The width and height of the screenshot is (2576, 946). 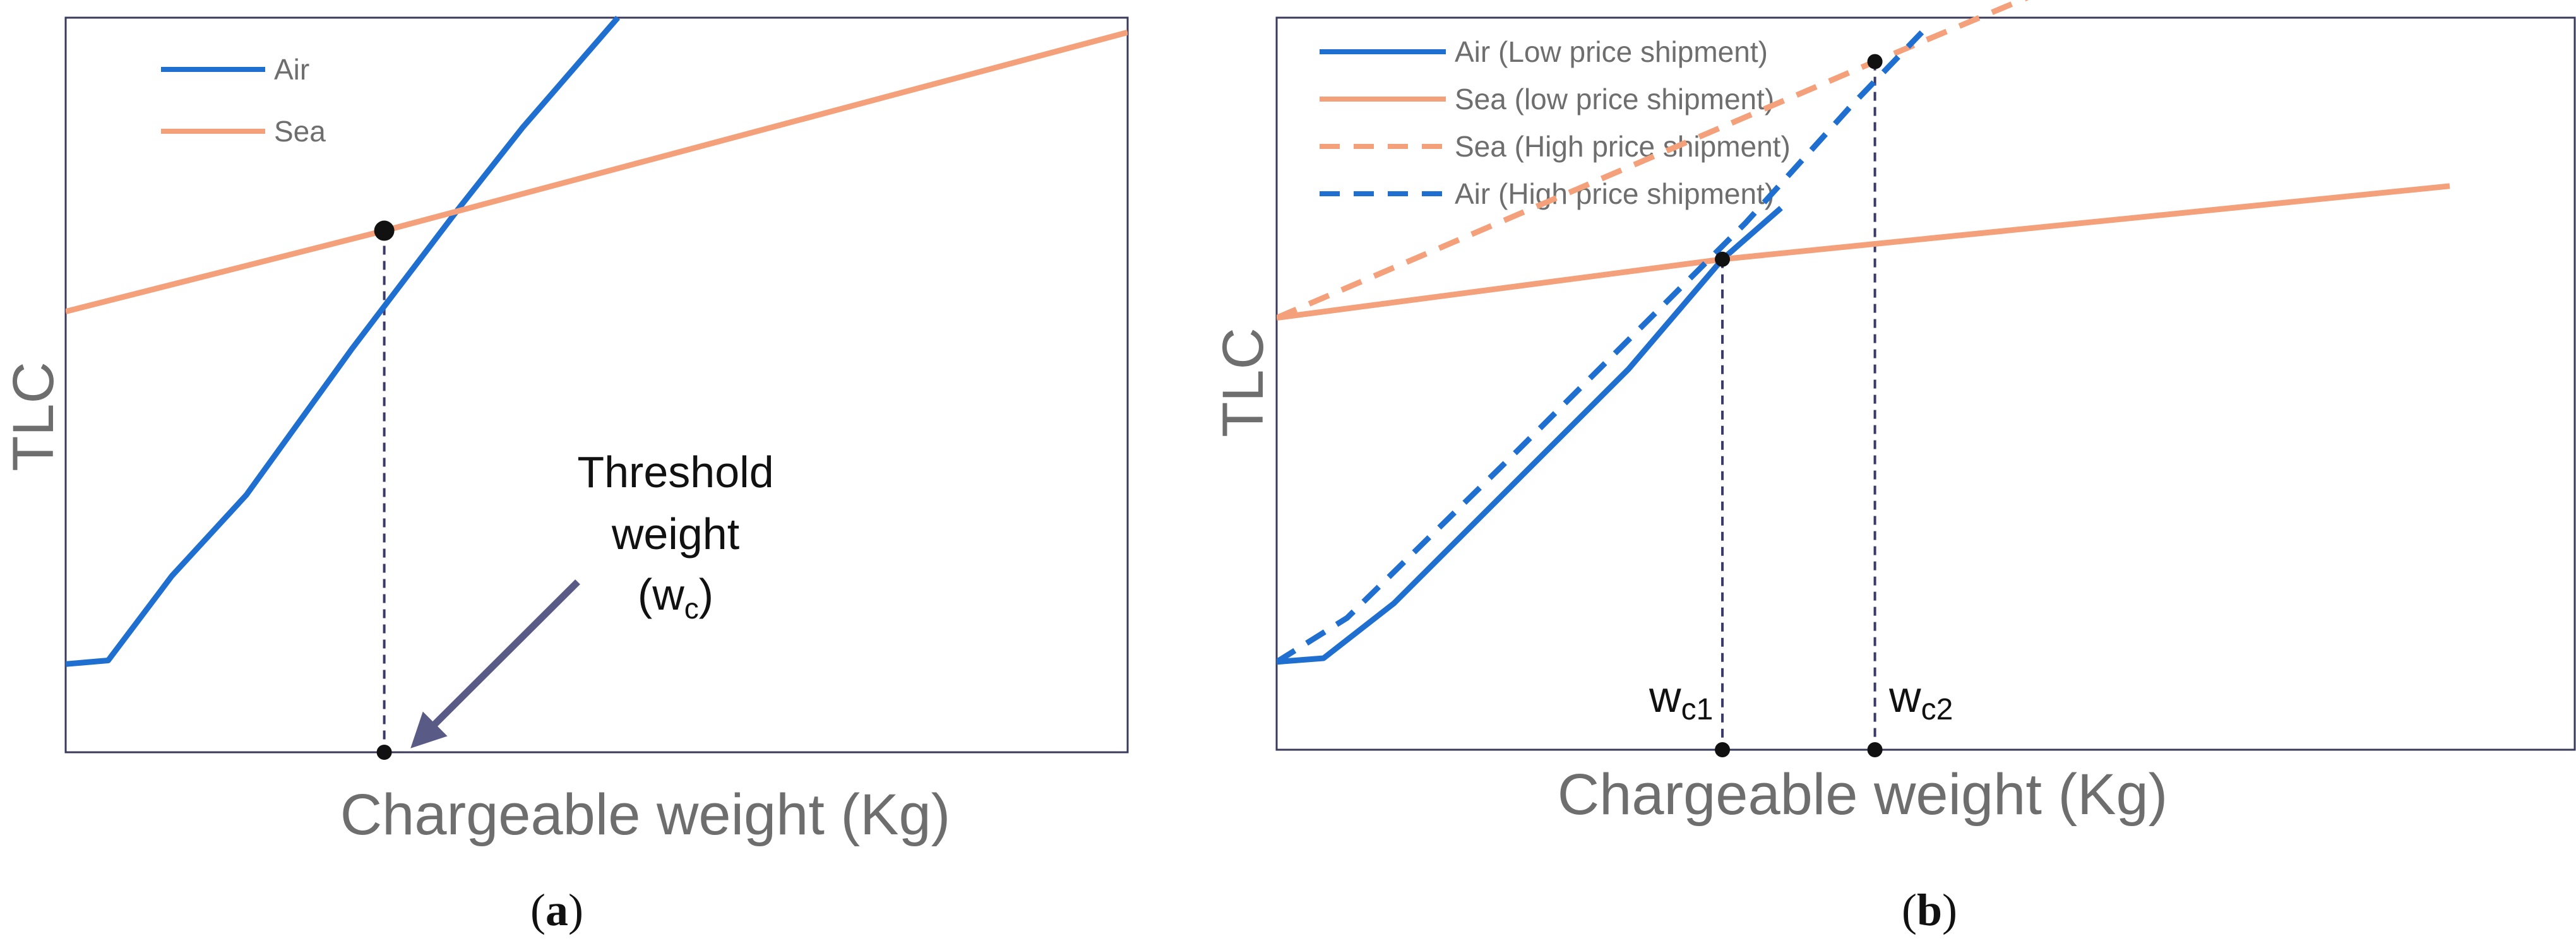 I want to click on threshold-annotation-sub: c, so click(x=691, y=609).